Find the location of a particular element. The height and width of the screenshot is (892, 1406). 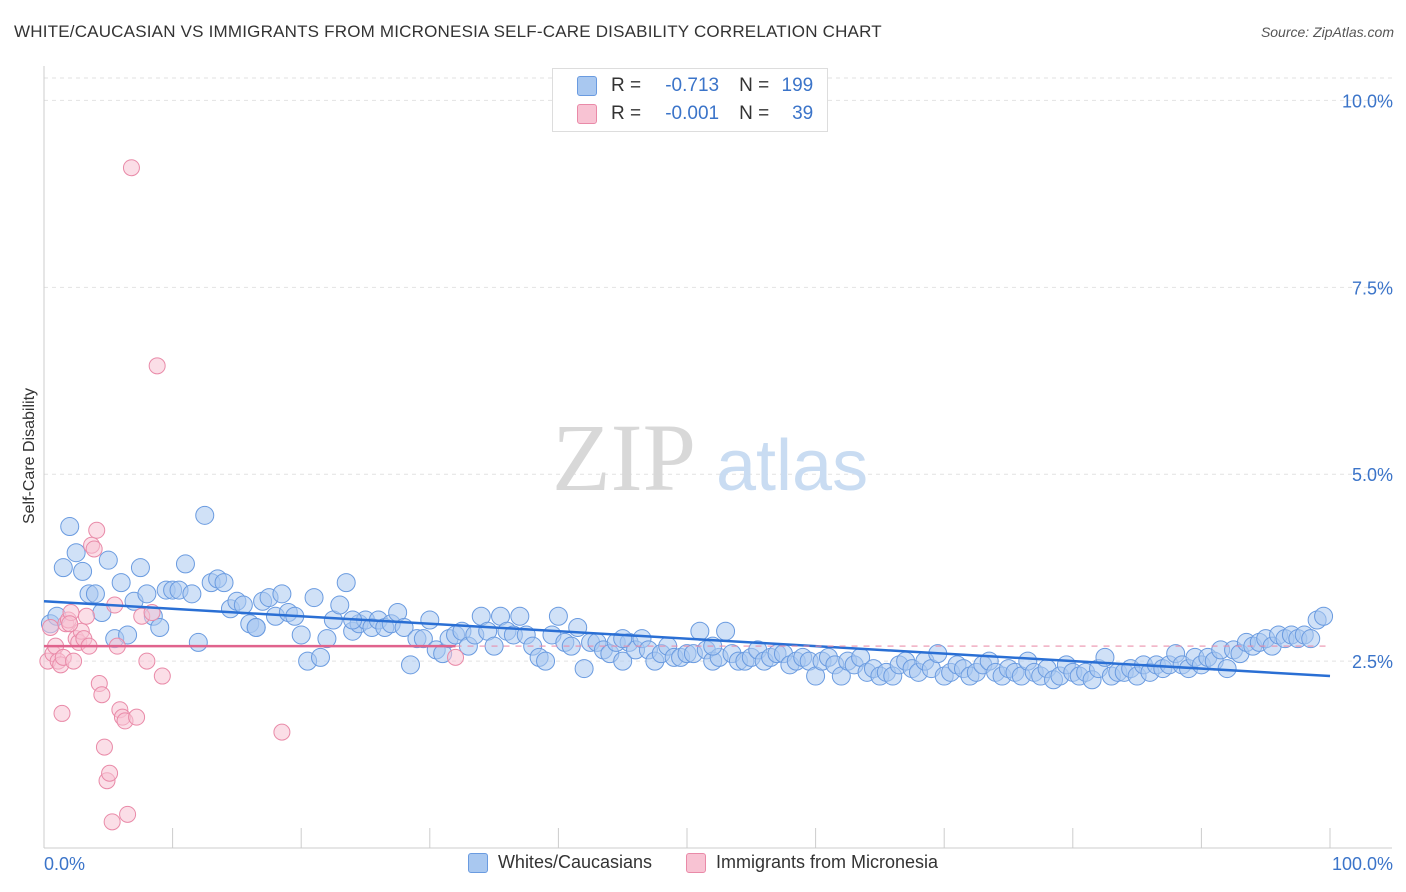

legend-row-micronesia: R = -0.001 N = 39 is located at coordinates (695, 114).